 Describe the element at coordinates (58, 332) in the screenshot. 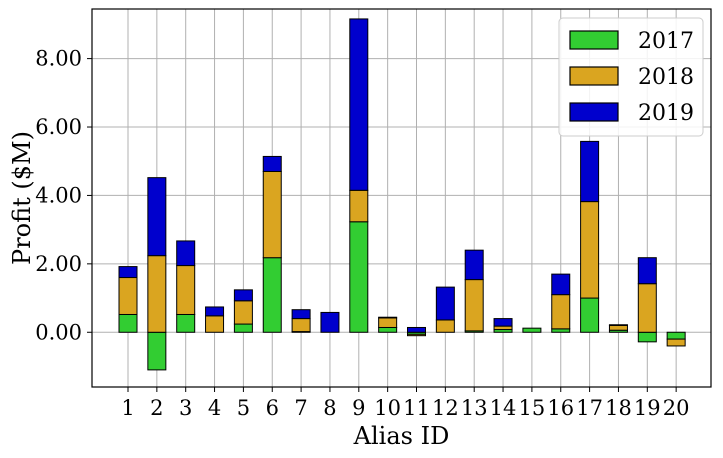

I see `y-tick-label: 0.00` at that location.